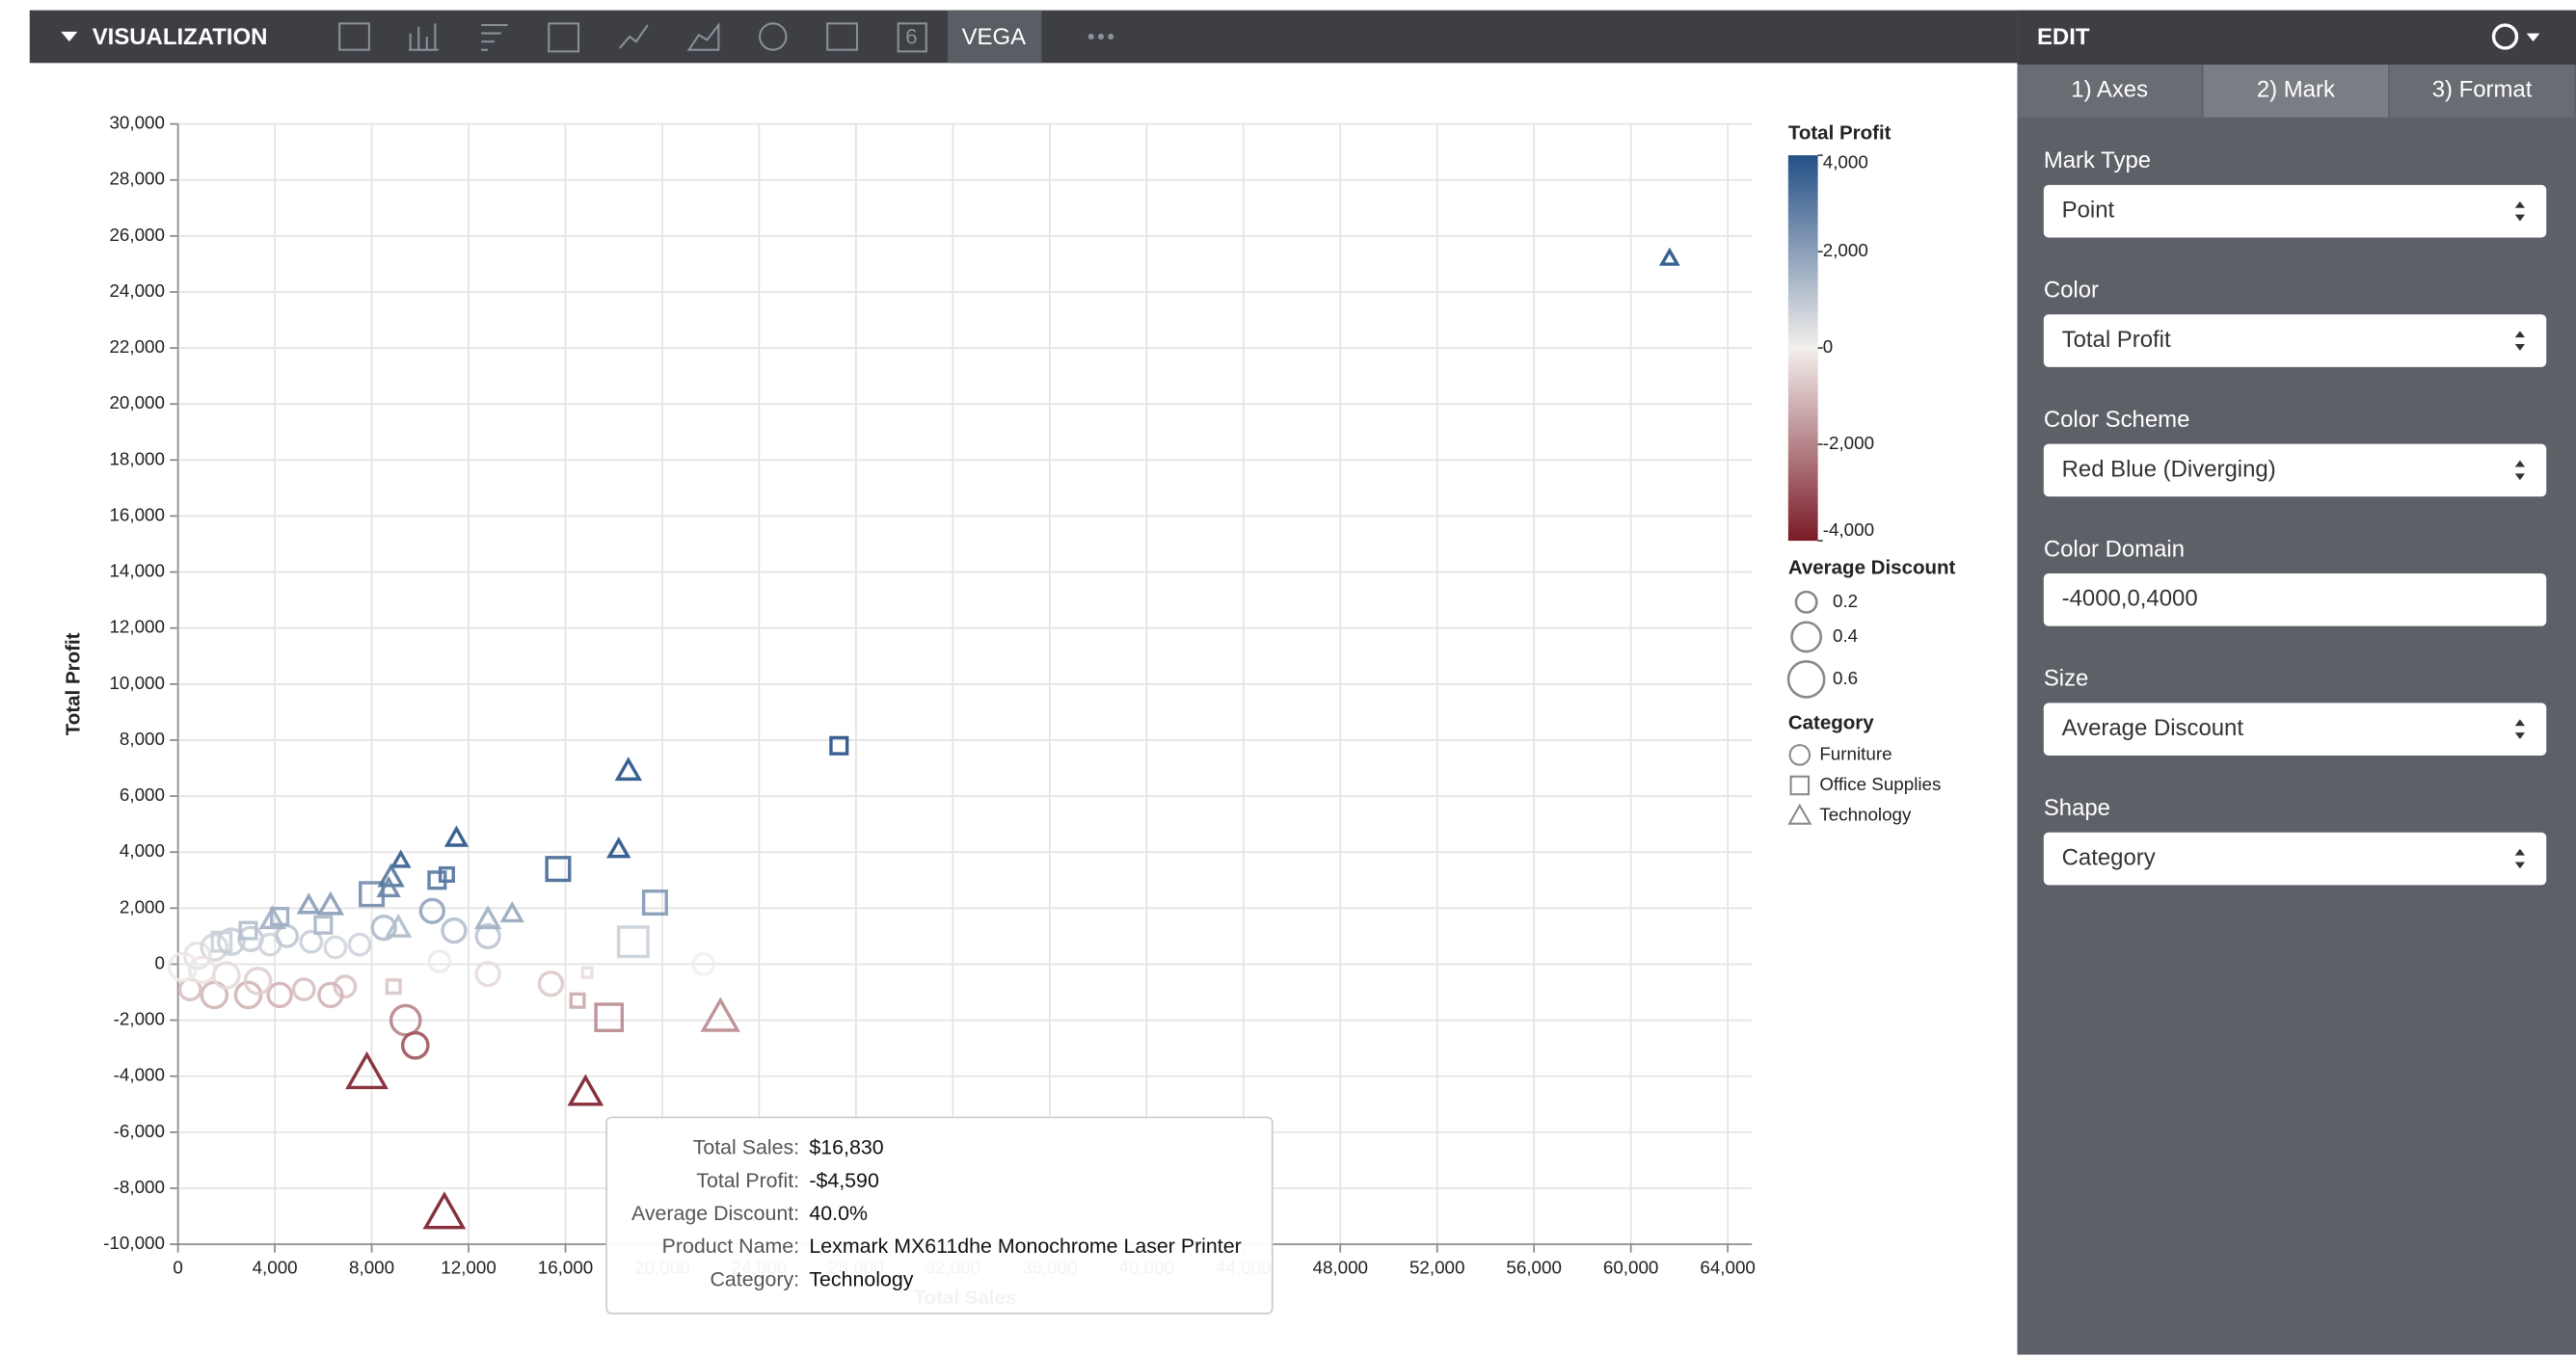  What do you see at coordinates (2088, 211) in the screenshot?
I see `field-value: Point` at bounding box center [2088, 211].